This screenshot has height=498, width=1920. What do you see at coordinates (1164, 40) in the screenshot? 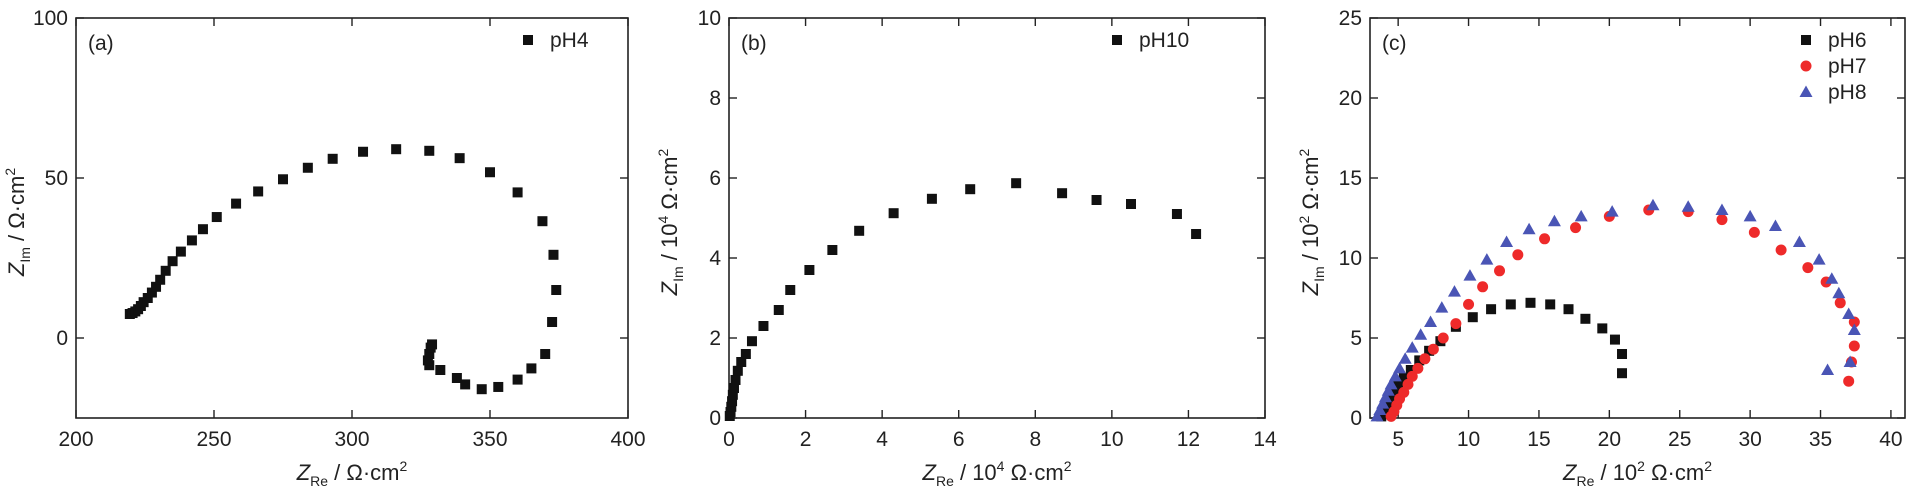
I see `legend-label: pH10` at bounding box center [1164, 40].